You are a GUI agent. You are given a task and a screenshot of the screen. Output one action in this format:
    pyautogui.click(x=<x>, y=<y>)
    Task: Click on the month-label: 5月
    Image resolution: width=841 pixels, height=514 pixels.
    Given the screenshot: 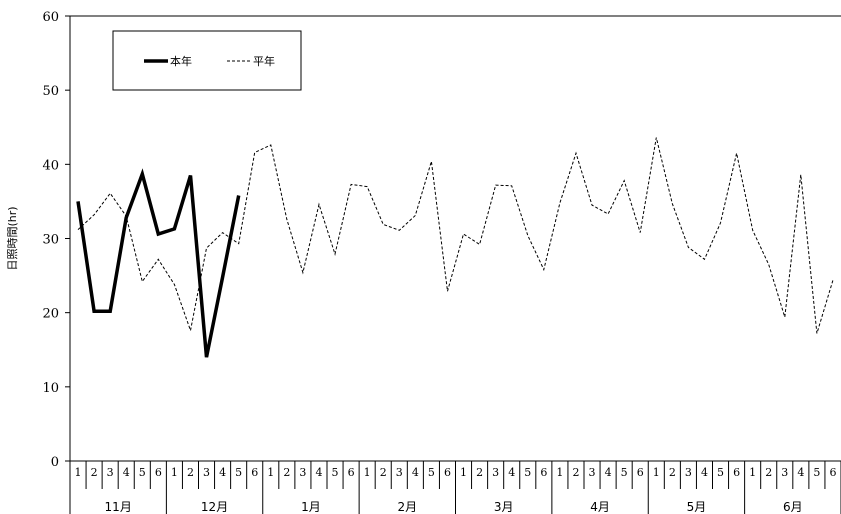 What is the action you would take?
    pyautogui.click(x=697, y=507)
    